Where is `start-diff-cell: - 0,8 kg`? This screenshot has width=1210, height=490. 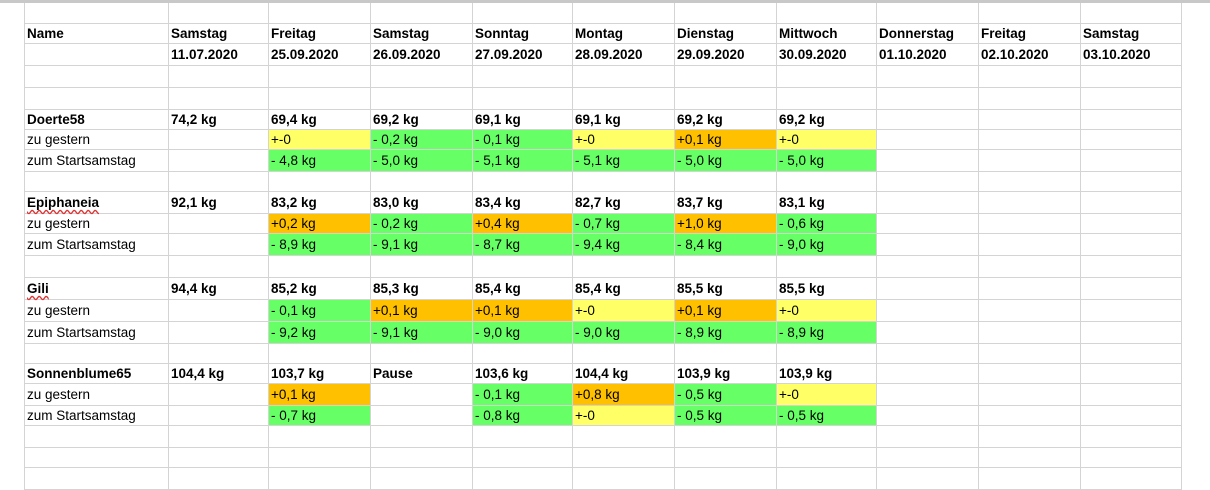
start-diff-cell: - 0,8 kg is located at coordinates (522, 415).